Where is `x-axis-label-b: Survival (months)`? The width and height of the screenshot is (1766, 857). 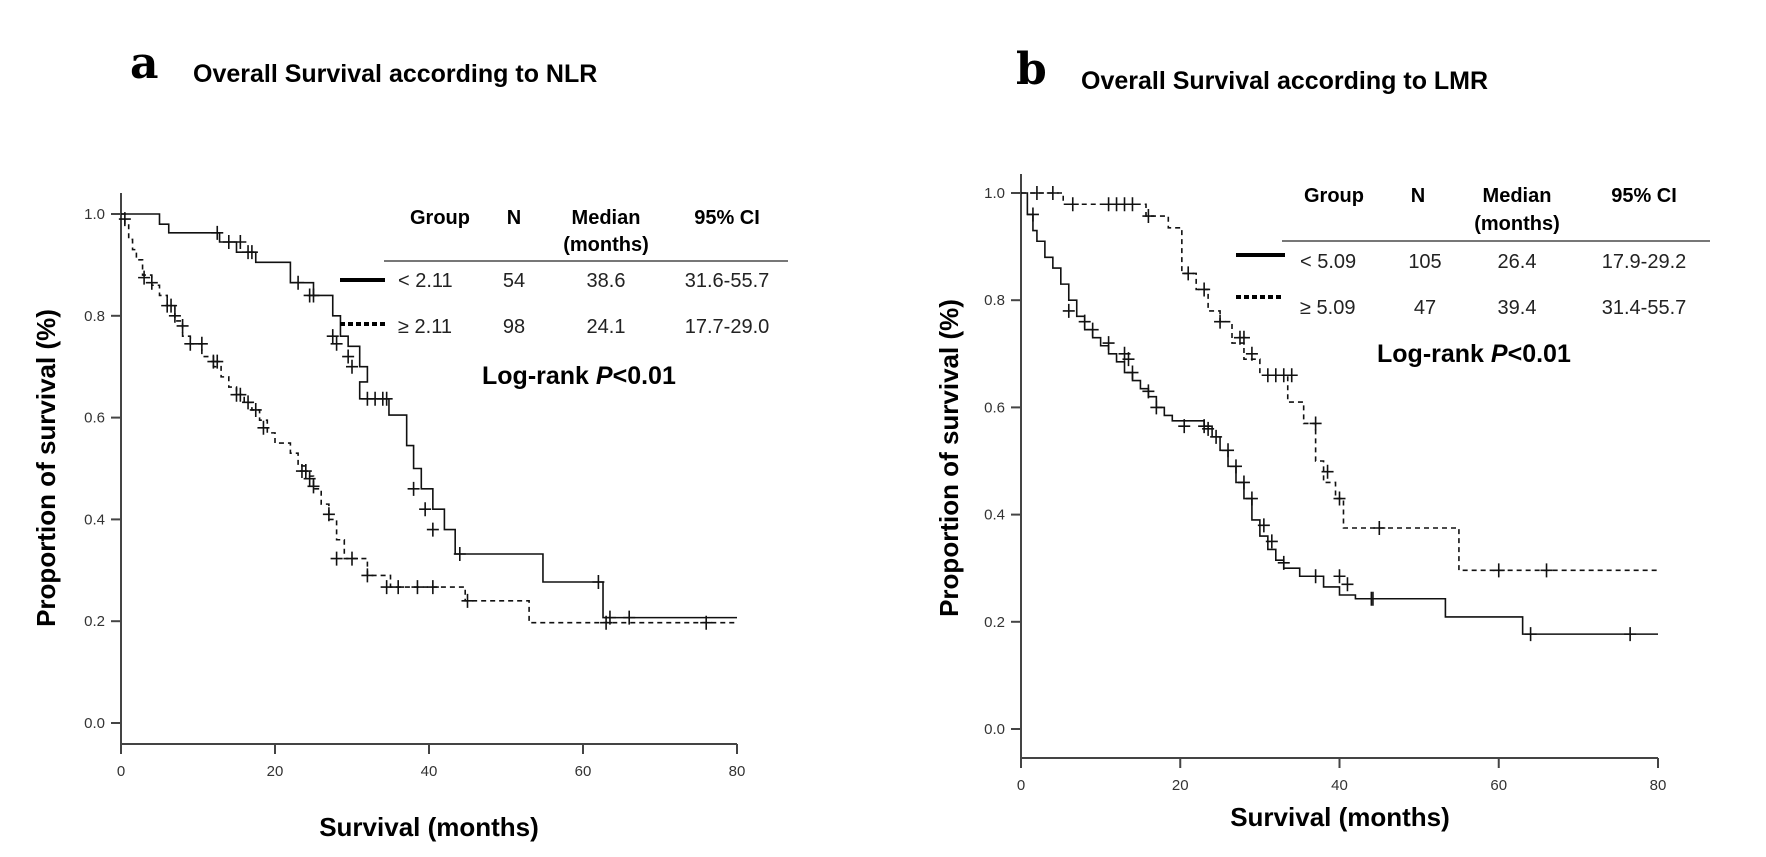
x-axis-label-b: Survival (months) is located at coordinates (1340, 817).